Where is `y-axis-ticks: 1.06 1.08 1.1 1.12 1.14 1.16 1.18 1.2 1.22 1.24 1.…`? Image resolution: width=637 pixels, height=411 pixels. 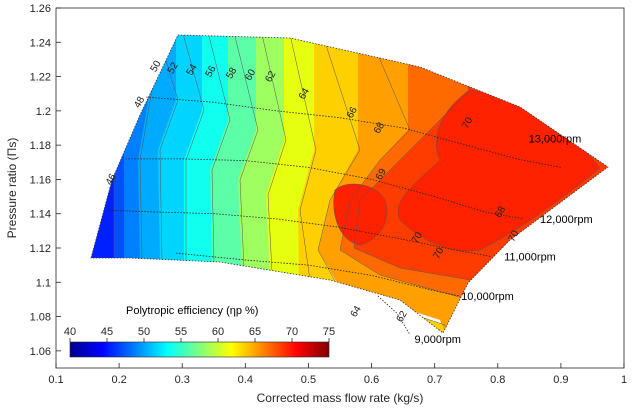 y-axis-ticks: 1.06 1.08 1.1 1.12 1.14 1.16 1.18 1.2 1.22 1.24 1.… is located at coordinates (45, 180).